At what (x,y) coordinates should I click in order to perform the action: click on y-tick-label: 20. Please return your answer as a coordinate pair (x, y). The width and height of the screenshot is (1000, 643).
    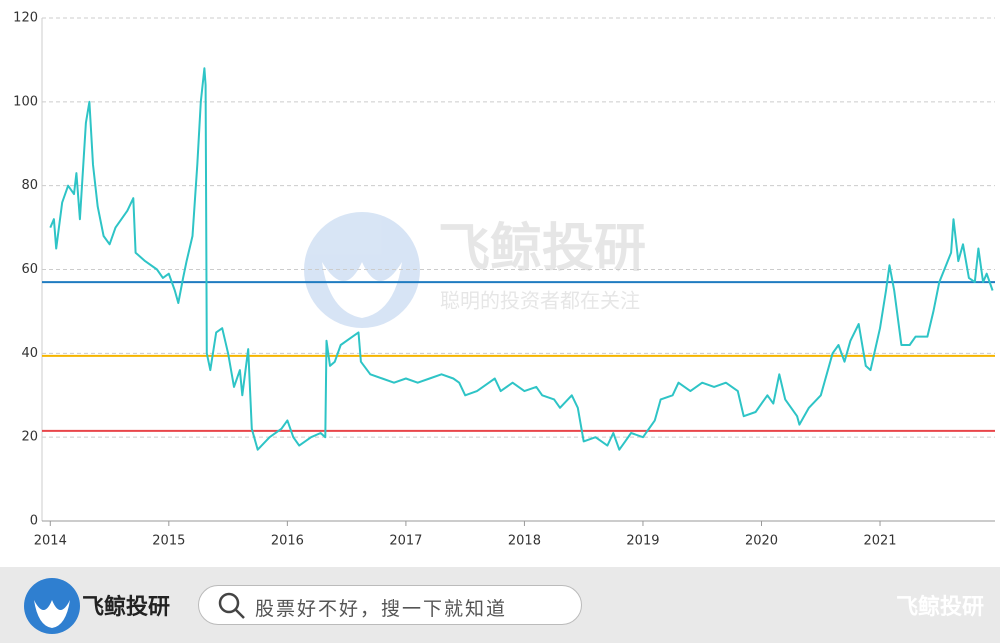
    Looking at the image, I should click on (29, 437).